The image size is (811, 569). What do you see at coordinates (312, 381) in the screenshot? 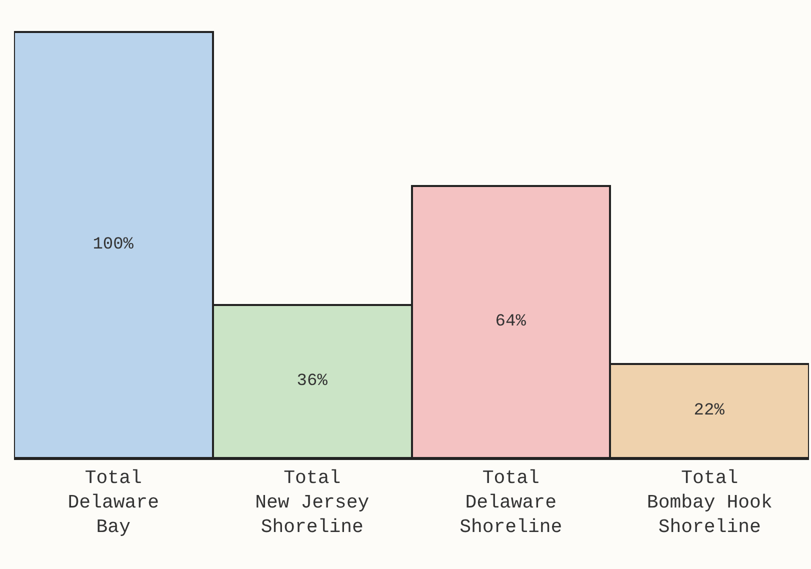
I see `data-label: 36%` at bounding box center [312, 381].